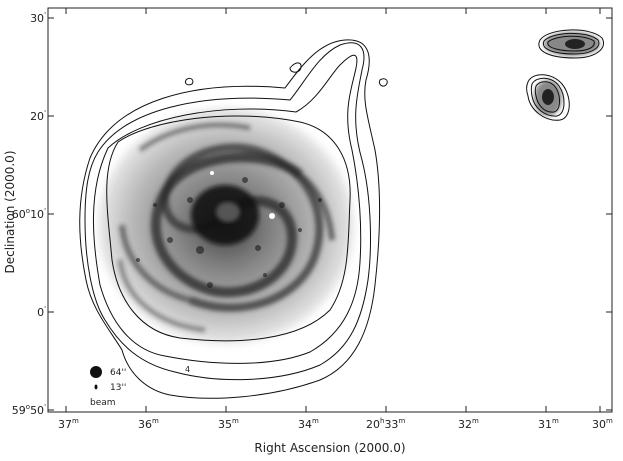 Image resolution: width=623 pixels, height=461 pixels. What do you see at coordinates (10, 212) in the screenshot?
I see `y-axis-label: Declination (2000.0)` at bounding box center [10, 212].